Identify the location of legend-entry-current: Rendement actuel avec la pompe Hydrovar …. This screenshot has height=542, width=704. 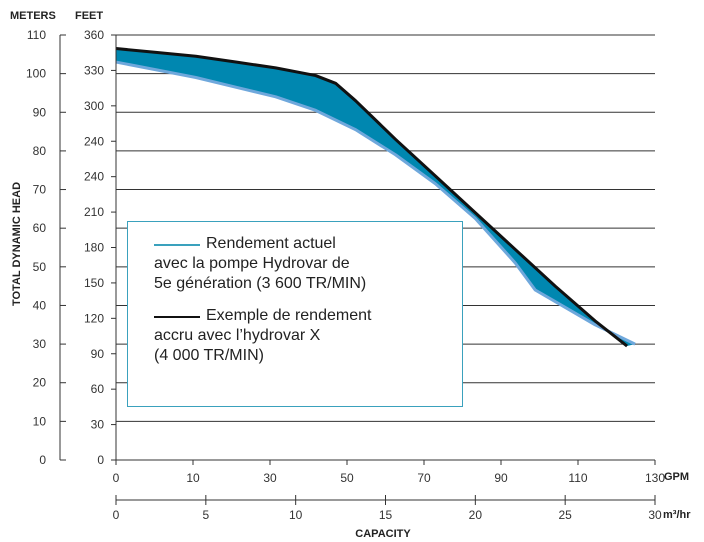
(308, 264).